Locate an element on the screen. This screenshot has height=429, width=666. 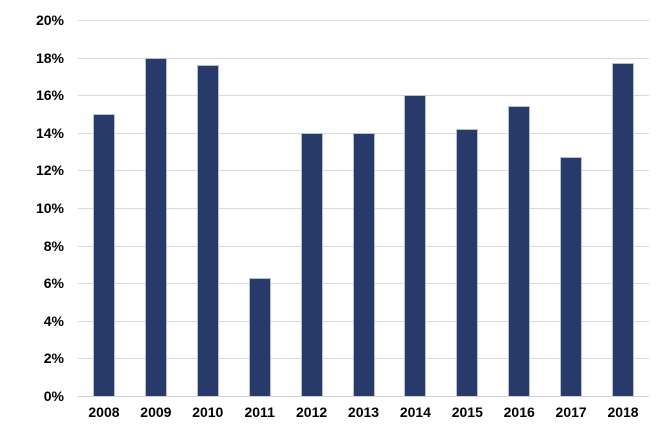
bar-2015 is located at coordinates (467, 262).